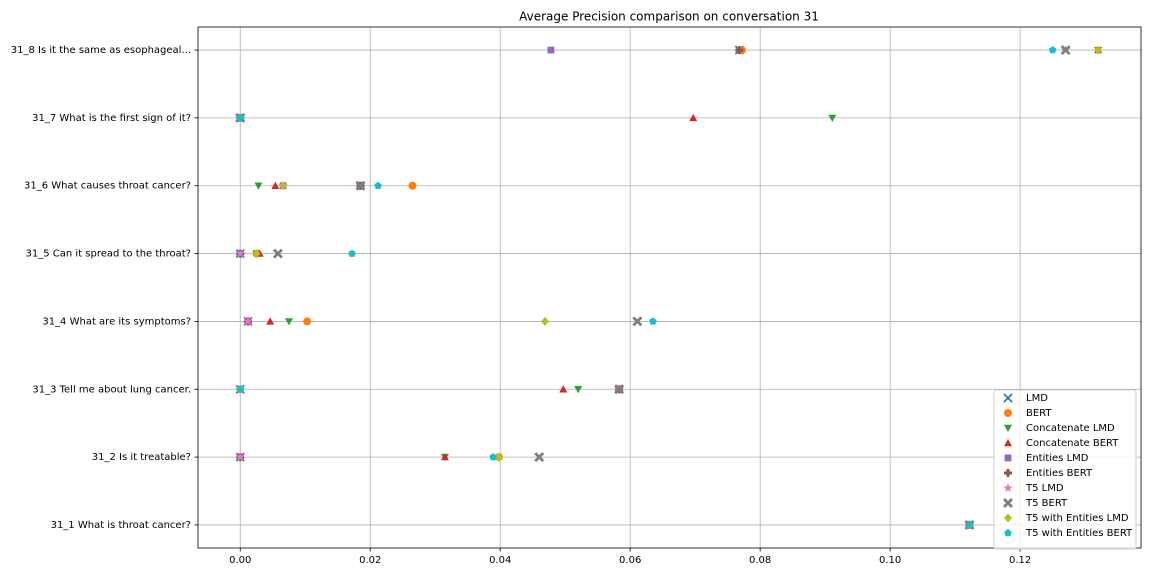 The height and width of the screenshot is (576, 1152). What do you see at coordinates (1077, 518) in the screenshot?
I see `legend-label: T5 with Entities LMD` at bounding box center [1077, 518].